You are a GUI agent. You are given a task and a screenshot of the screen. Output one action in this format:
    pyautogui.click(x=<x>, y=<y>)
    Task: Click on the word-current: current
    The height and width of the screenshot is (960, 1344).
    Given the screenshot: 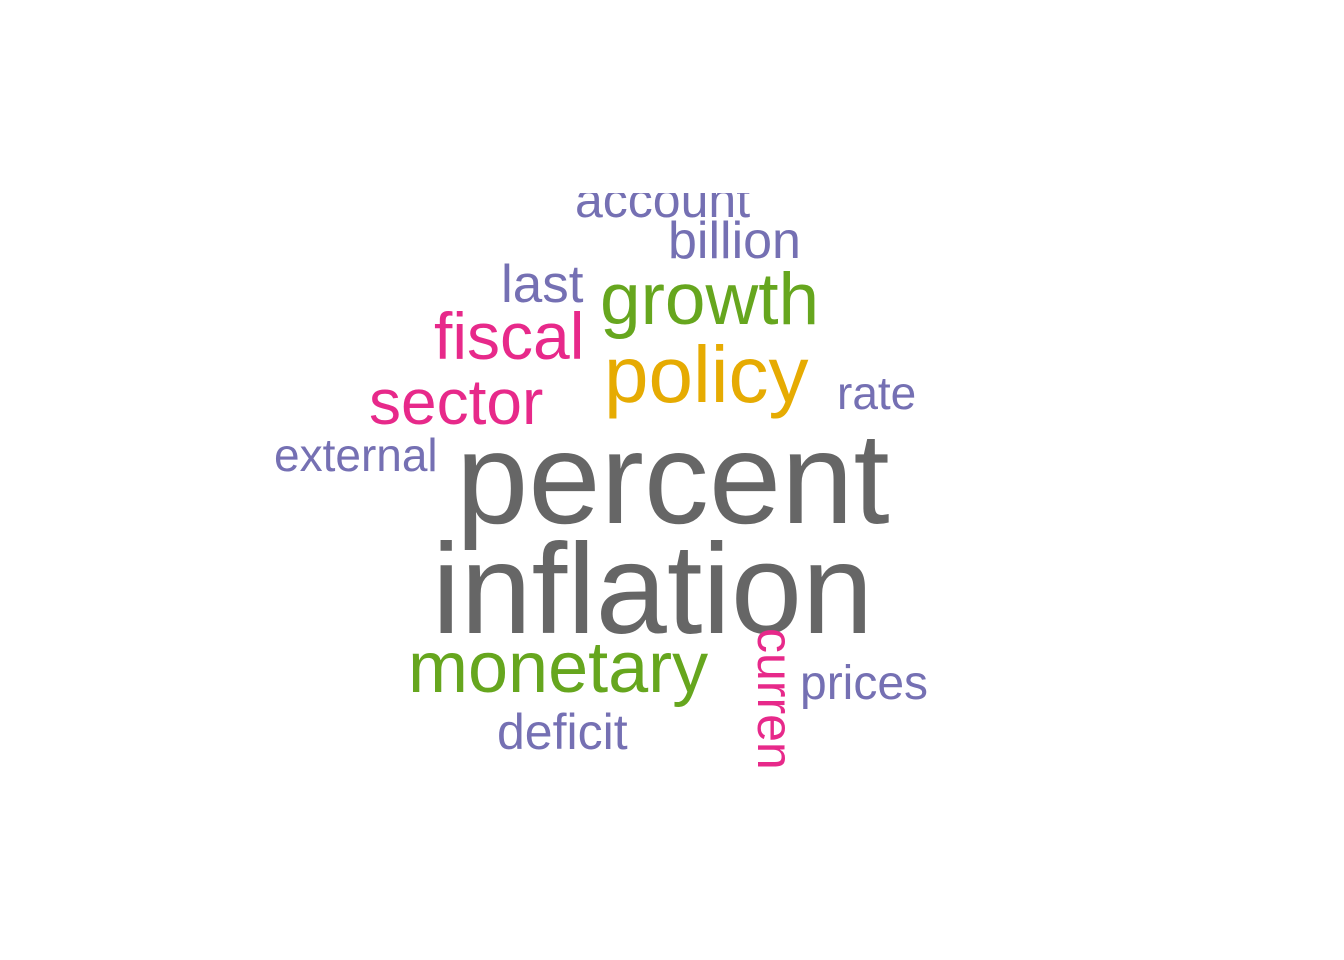 What is the action you would take?
    pyautogui.click(x=776, y=699)
    